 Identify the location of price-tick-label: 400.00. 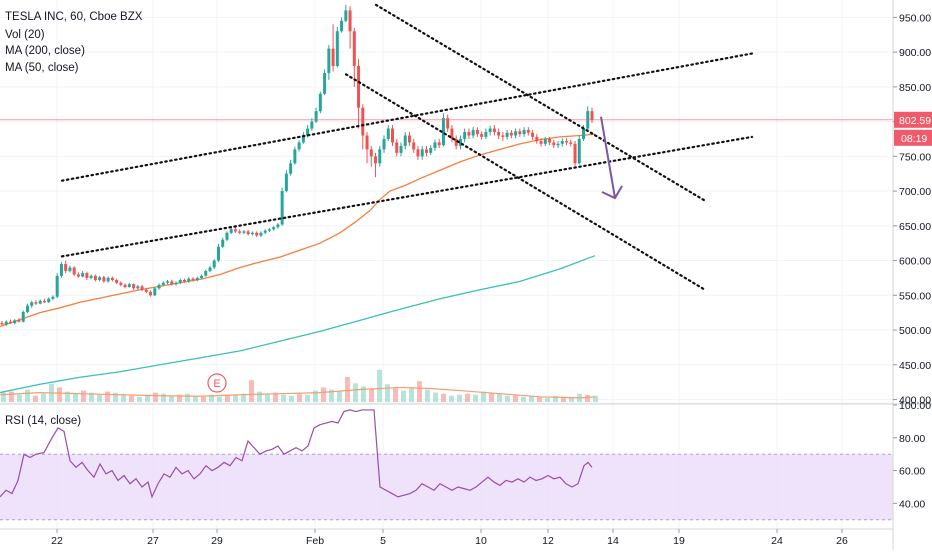
(915, 401).